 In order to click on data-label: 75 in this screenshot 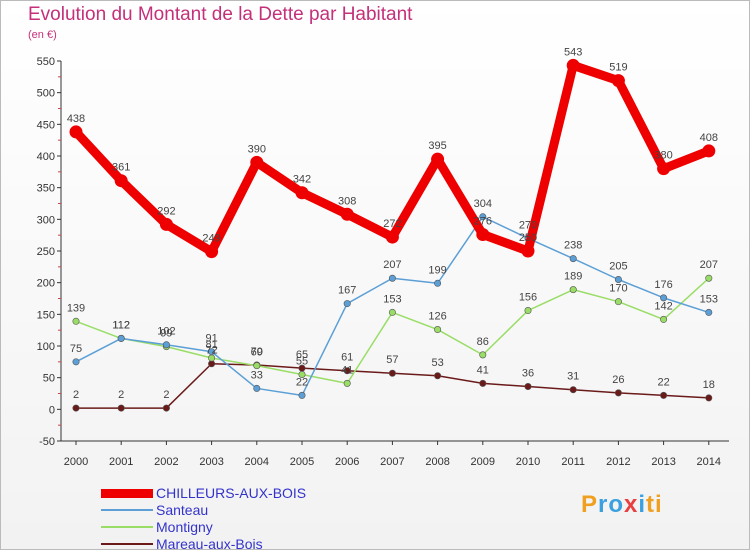, I will do `click(76, 349)`.